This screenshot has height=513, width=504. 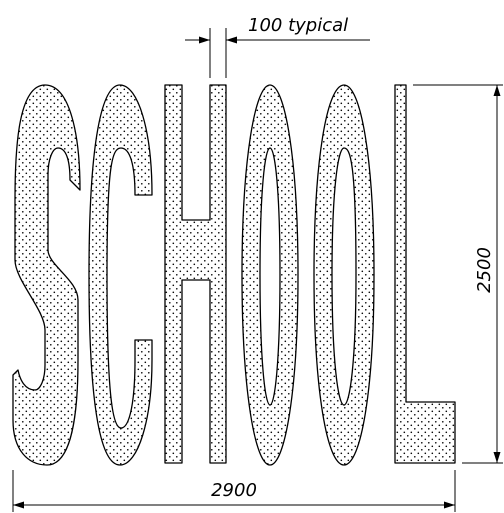 What do you see at coordinates (344, 275) in the screenshot?
I see `letter-o-second` at bounding box center [344, 275].